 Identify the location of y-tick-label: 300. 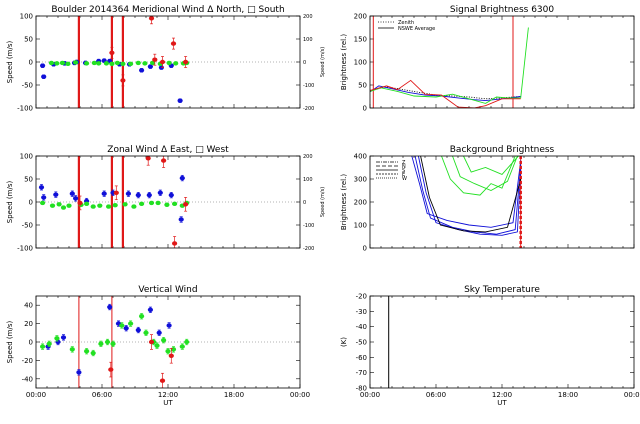
(360, 180).